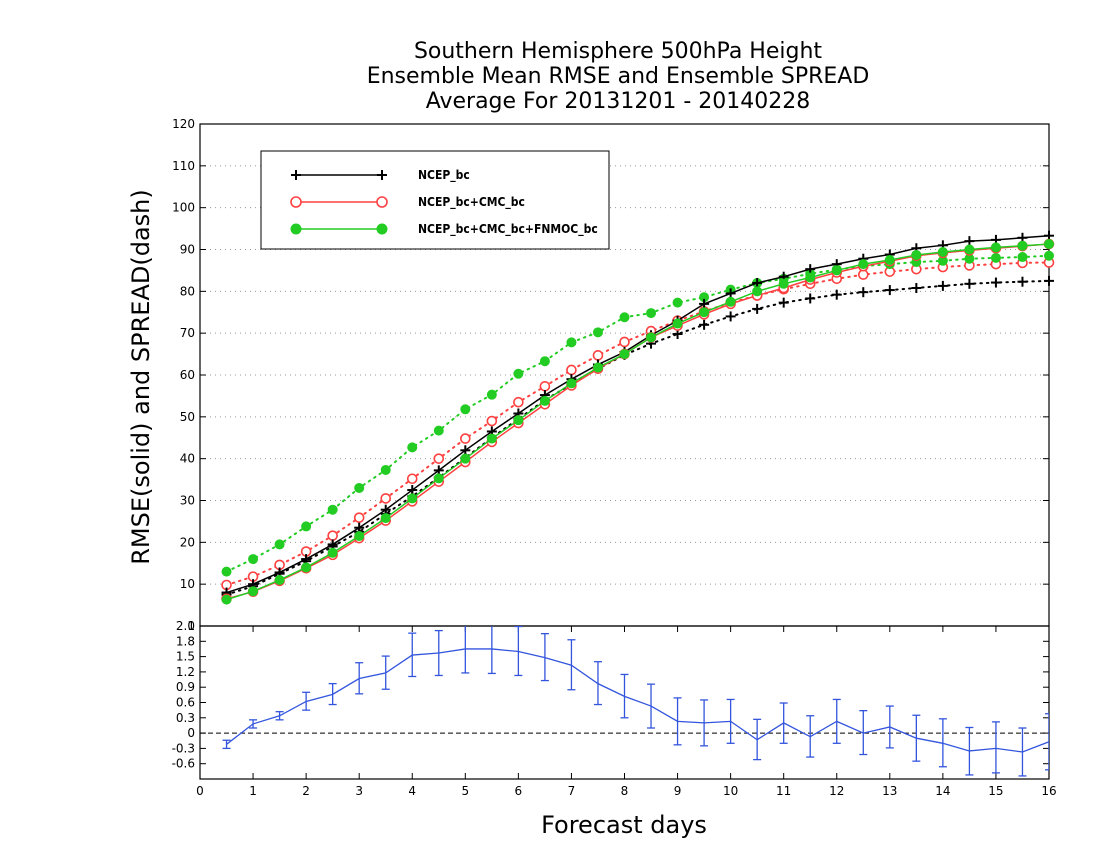 This screenshot has height=850, width=1100. Describe the element at coordinates (187, 291) in the screenshot. I see `y-tick-label: 80` at that location.